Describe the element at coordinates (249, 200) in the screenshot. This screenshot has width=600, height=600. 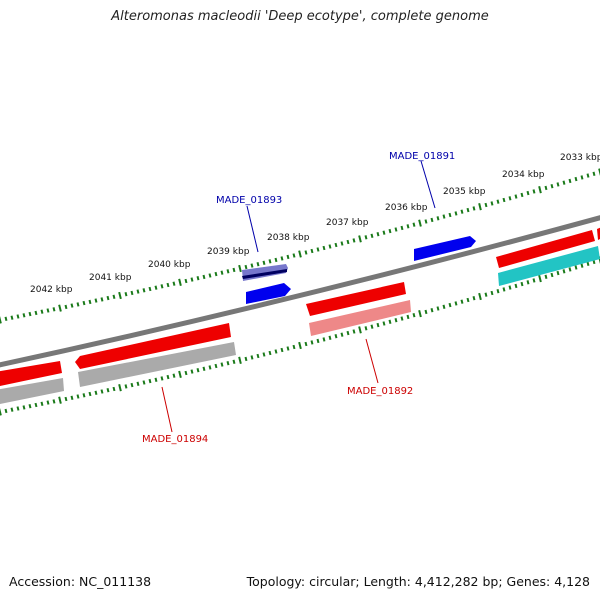
I see `gene-label-made-01893: MADE_01893` at that location.